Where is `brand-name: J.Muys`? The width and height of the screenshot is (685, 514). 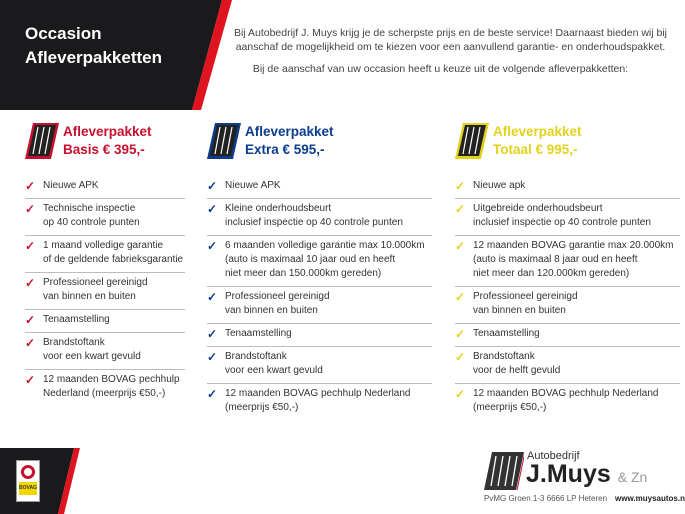 brand-name: J.Muys is located at coordinates (568, 474).